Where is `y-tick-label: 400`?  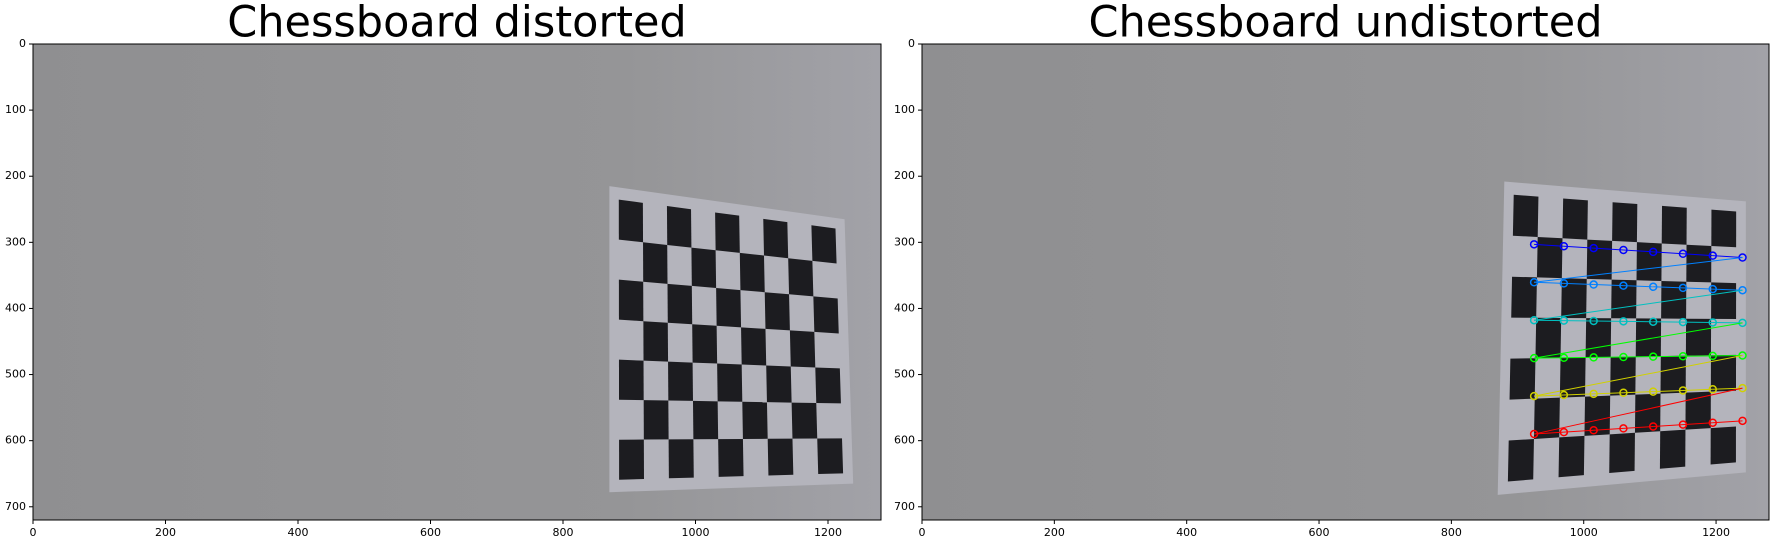
y-tick-label: 400 is located at coordinates (15, 307).